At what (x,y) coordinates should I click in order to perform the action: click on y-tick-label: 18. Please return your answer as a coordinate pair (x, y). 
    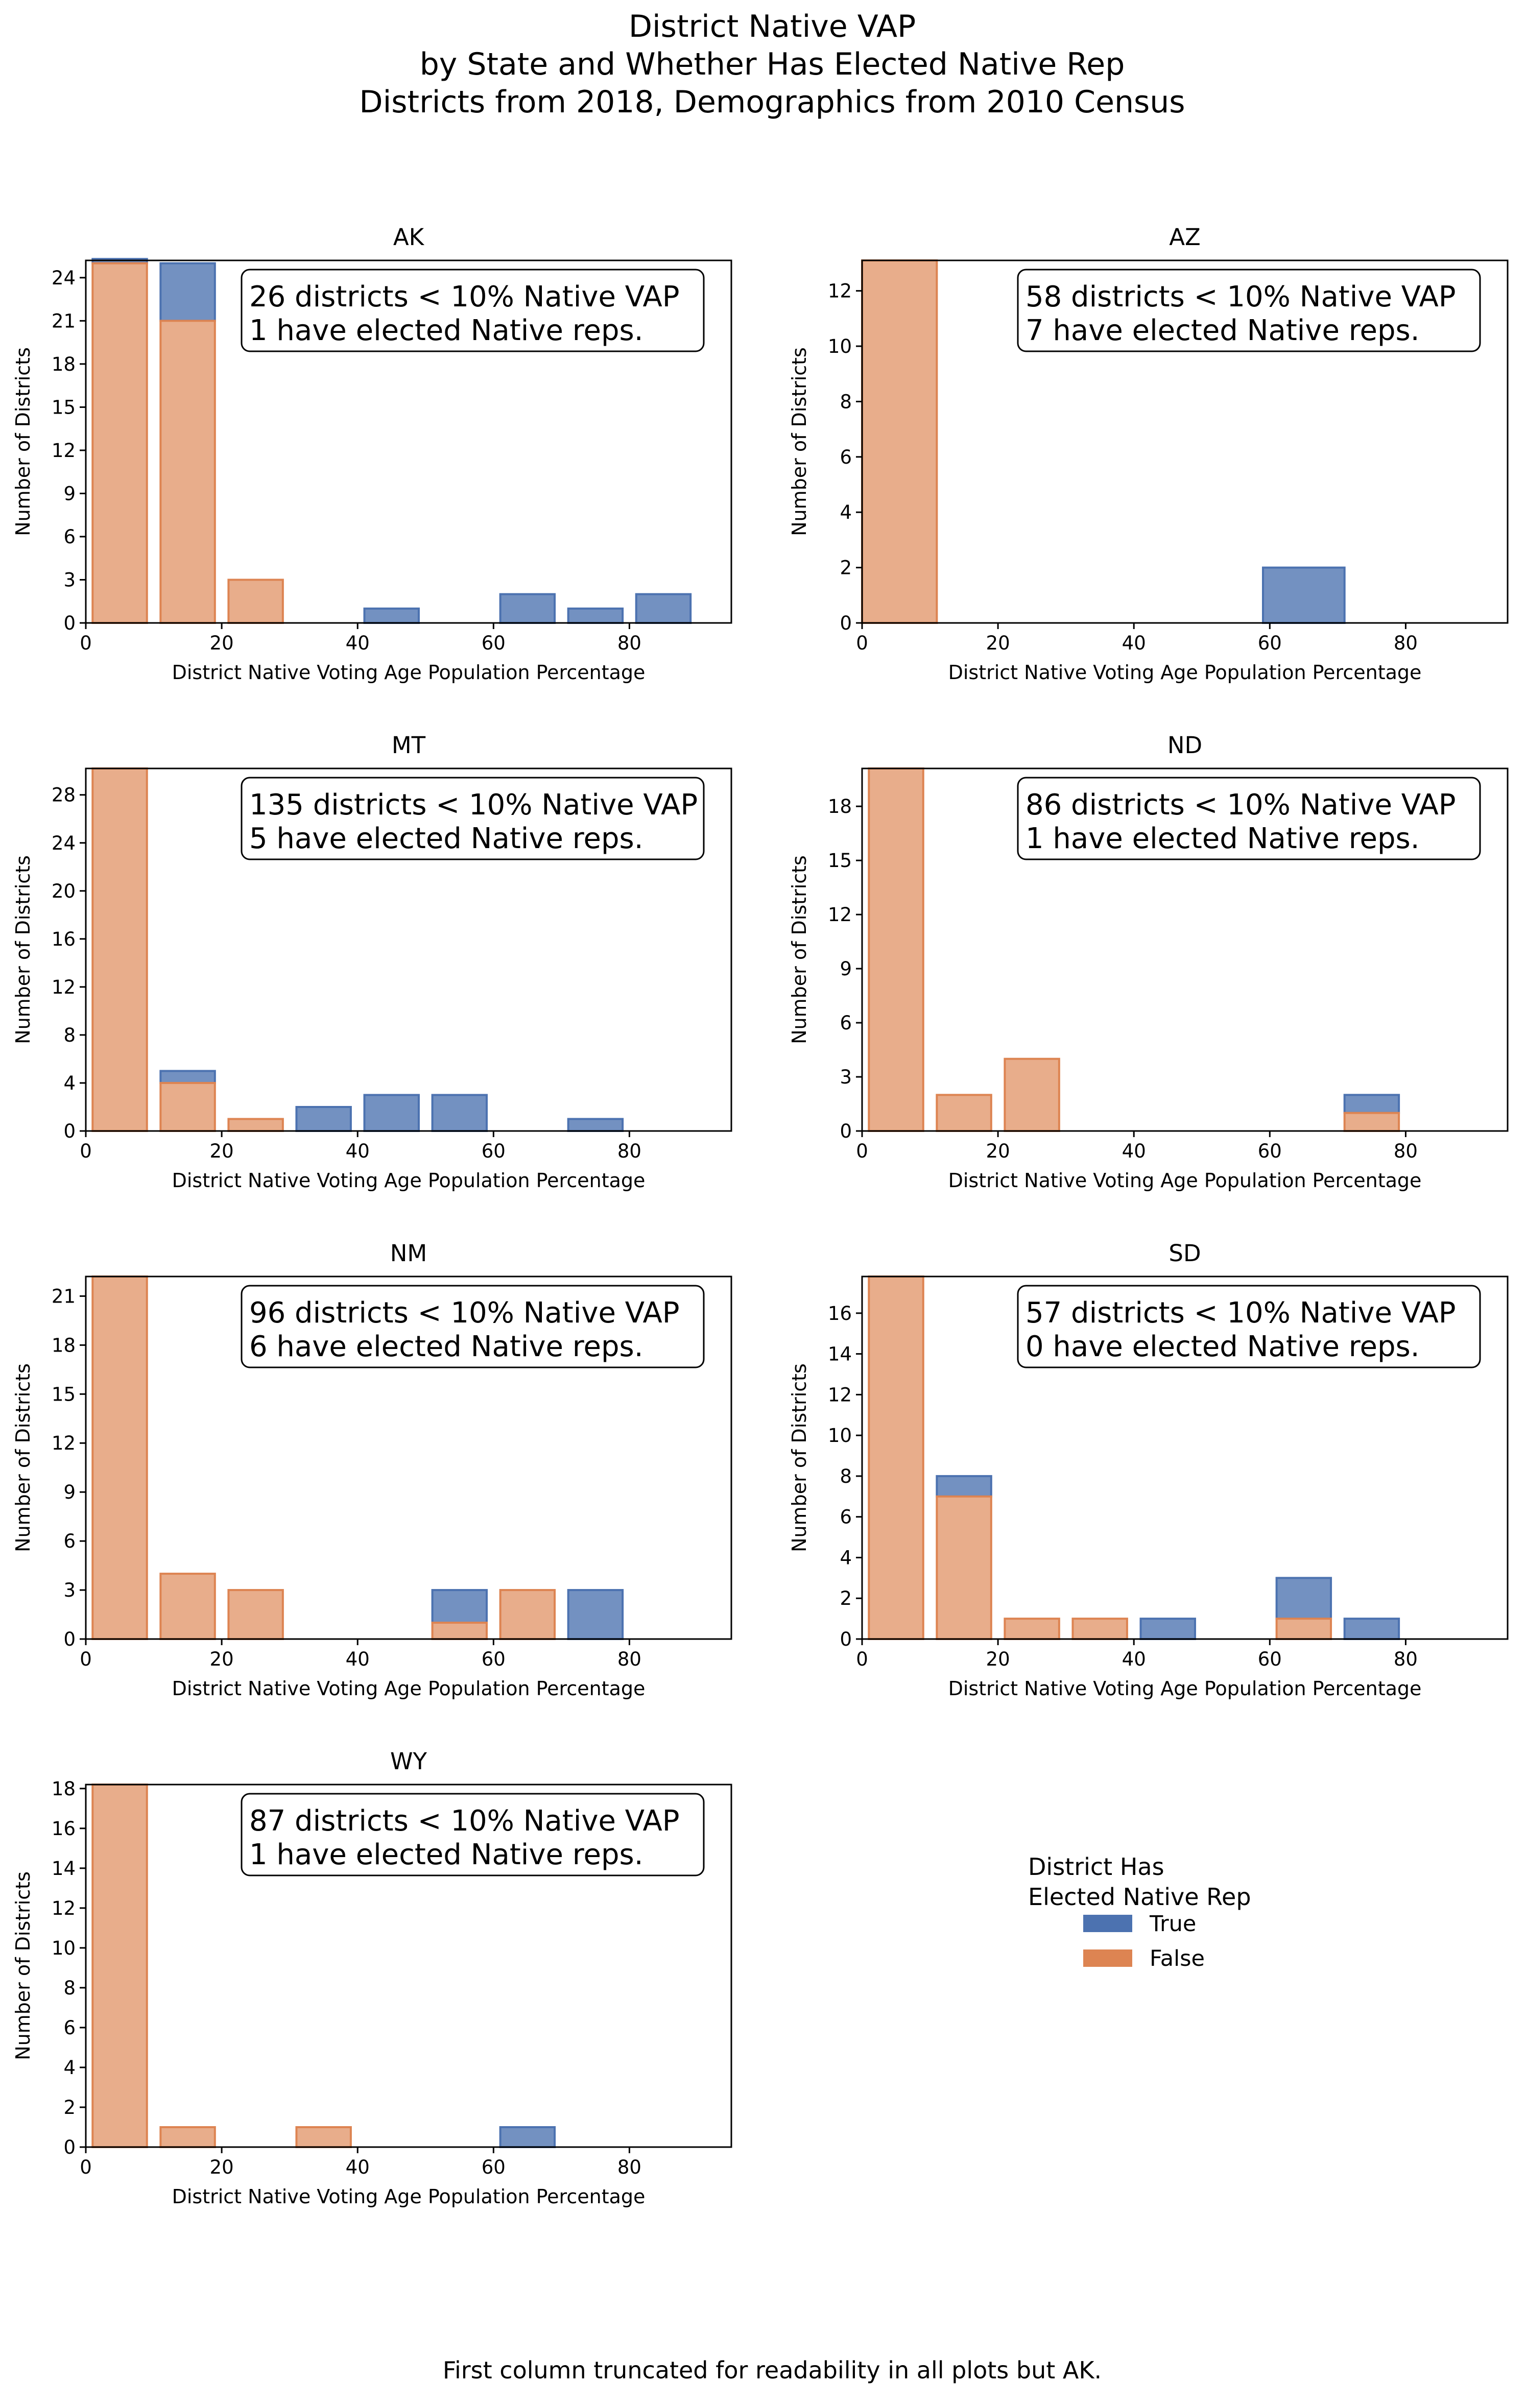
    Looking at the image, I should click on (840, 806).